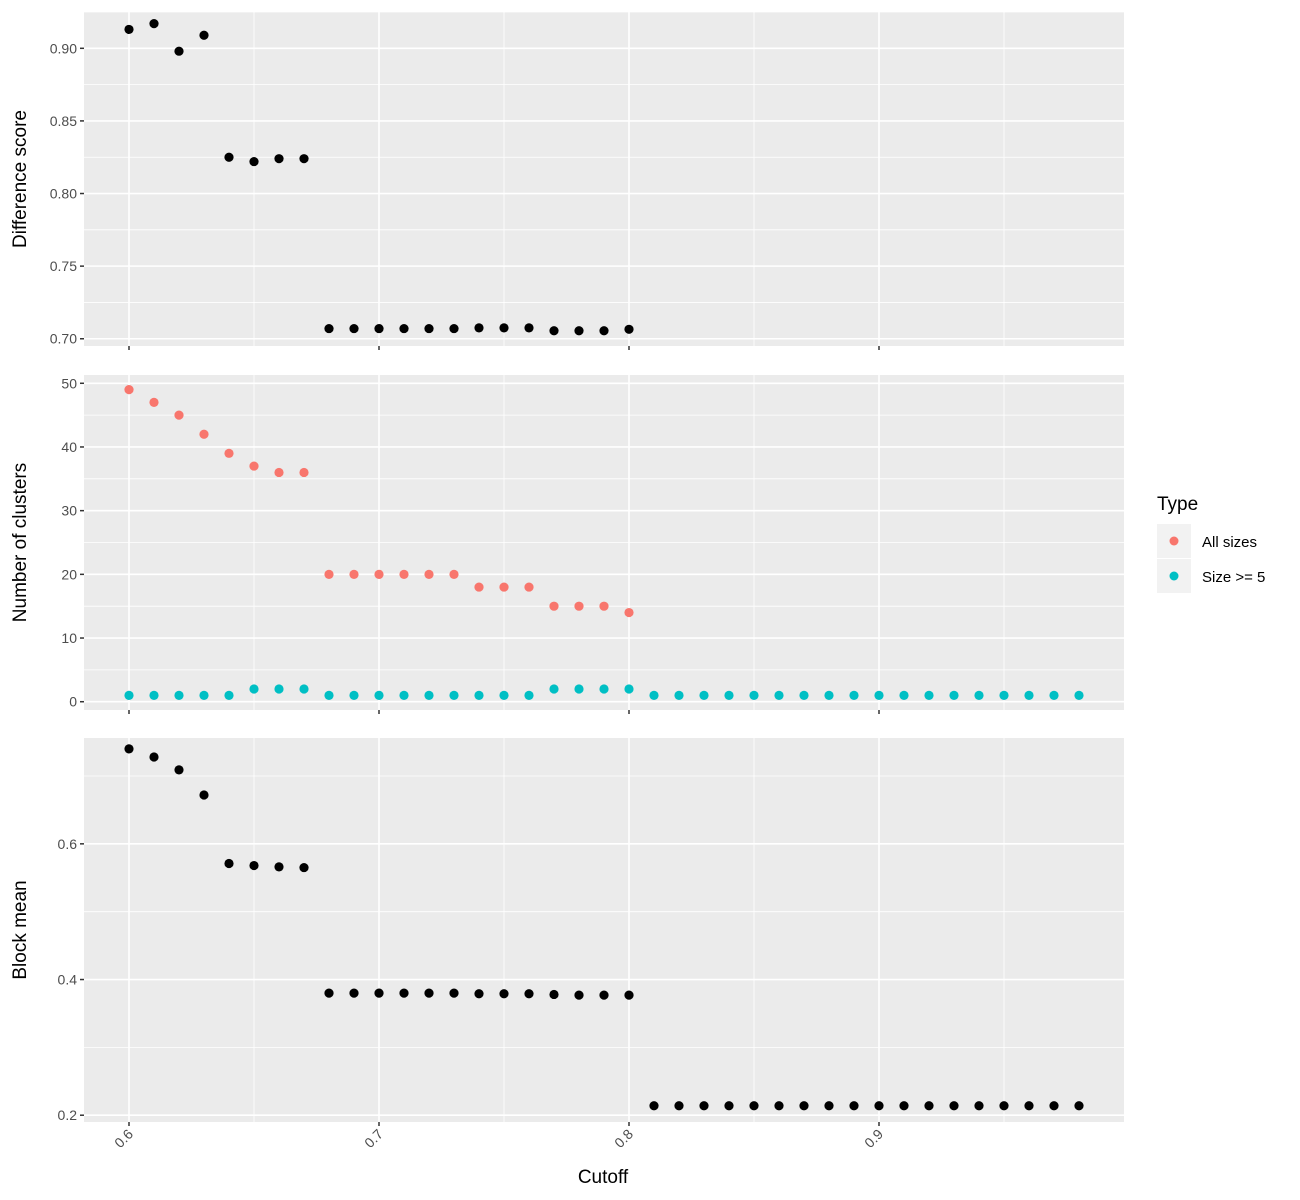  I want to click on y-tick-label: 0.75, so click(63, 266).